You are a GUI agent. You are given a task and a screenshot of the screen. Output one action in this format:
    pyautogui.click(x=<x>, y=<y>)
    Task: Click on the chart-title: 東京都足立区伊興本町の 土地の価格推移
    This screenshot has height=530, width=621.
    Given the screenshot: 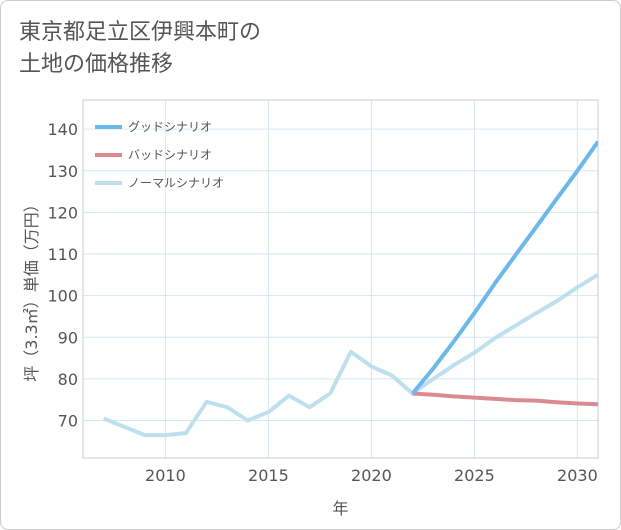 What is the action you would take?
    pyautogui.click(x=140, y=48)
    